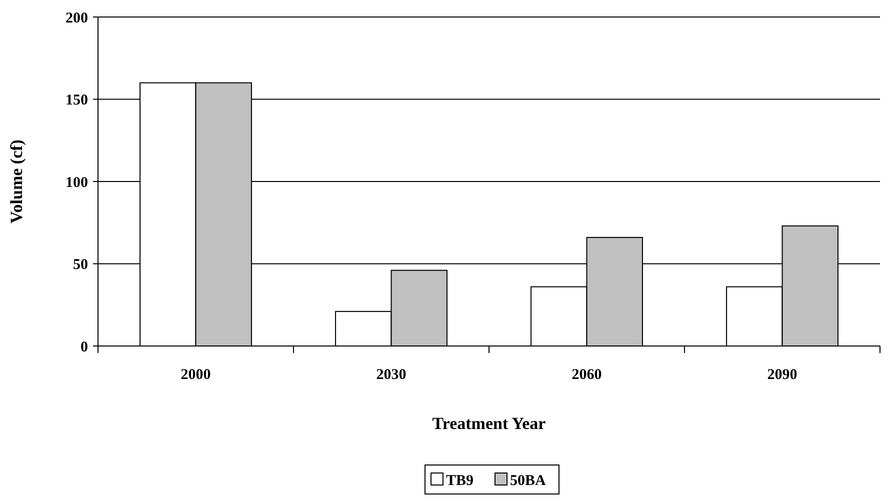 This screenshot has width=884, height=501. Describe the element at coordinates (80, 265) in the screenshot. I see `y-tick-label: 50` at that location.